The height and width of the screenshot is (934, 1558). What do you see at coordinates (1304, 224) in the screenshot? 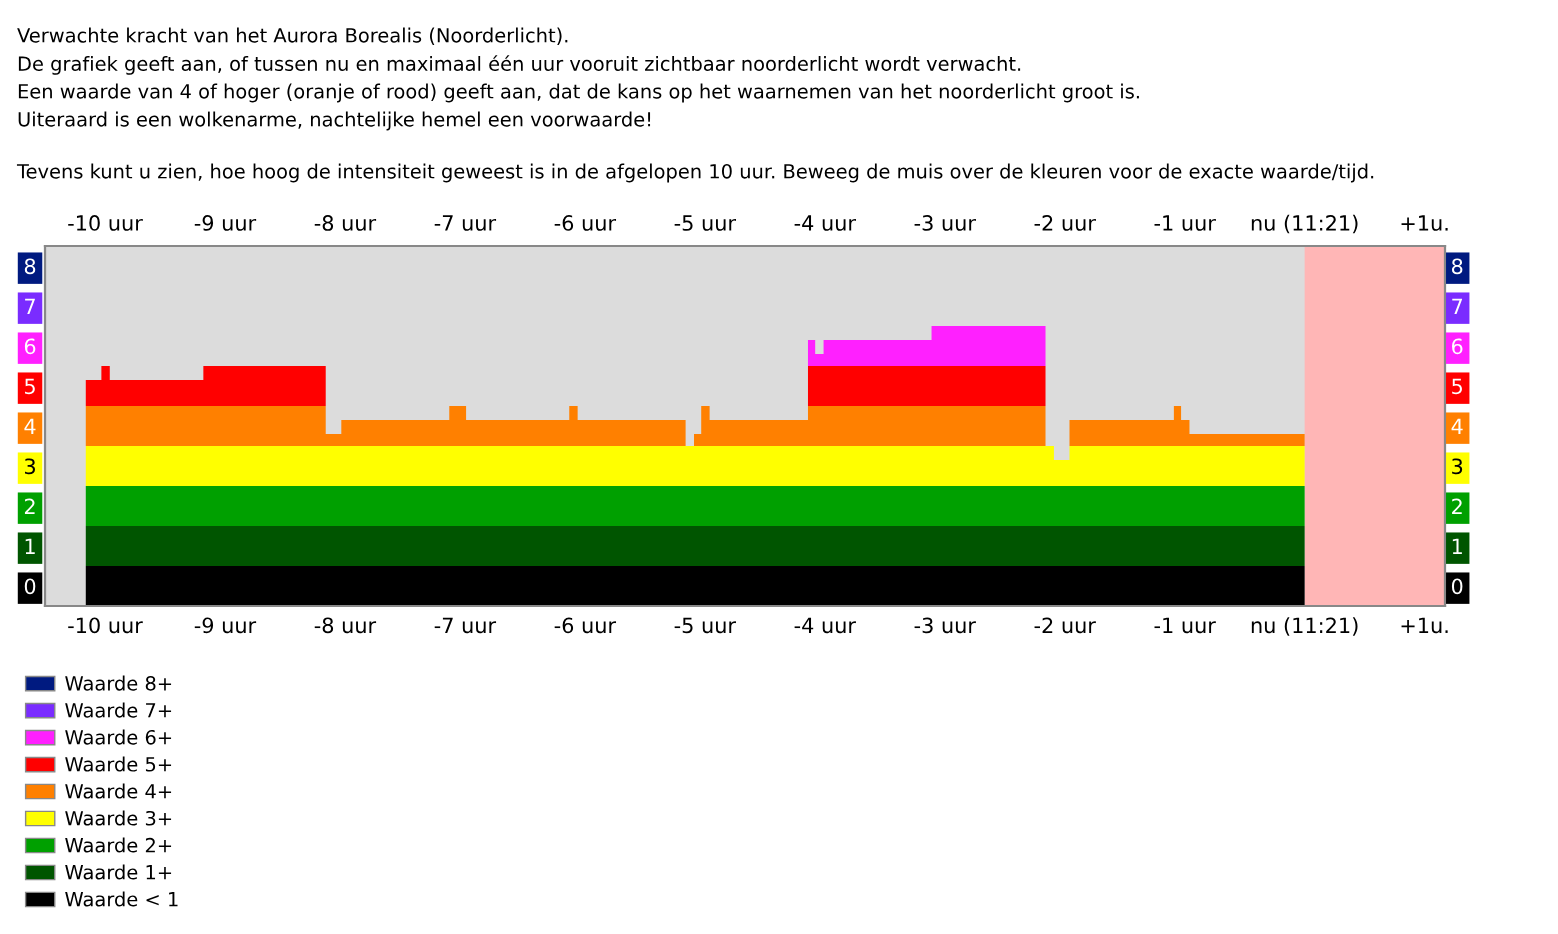
I see `x2-tick-label: nu (11:21)` at bounding box center [1304, 224].